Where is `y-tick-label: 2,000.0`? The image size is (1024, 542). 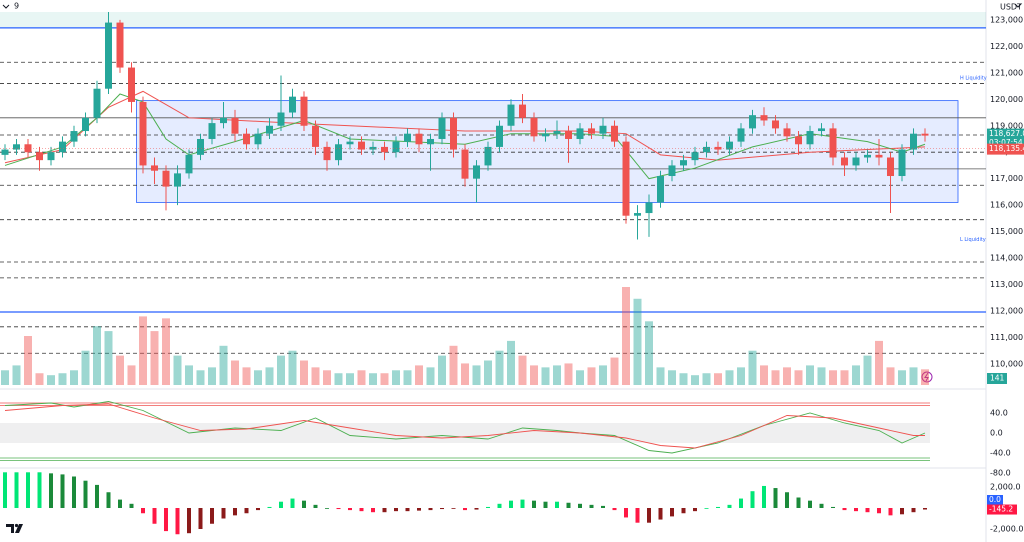 y-tick-label: 2,000.0 is located at coordinates (1005, 487).